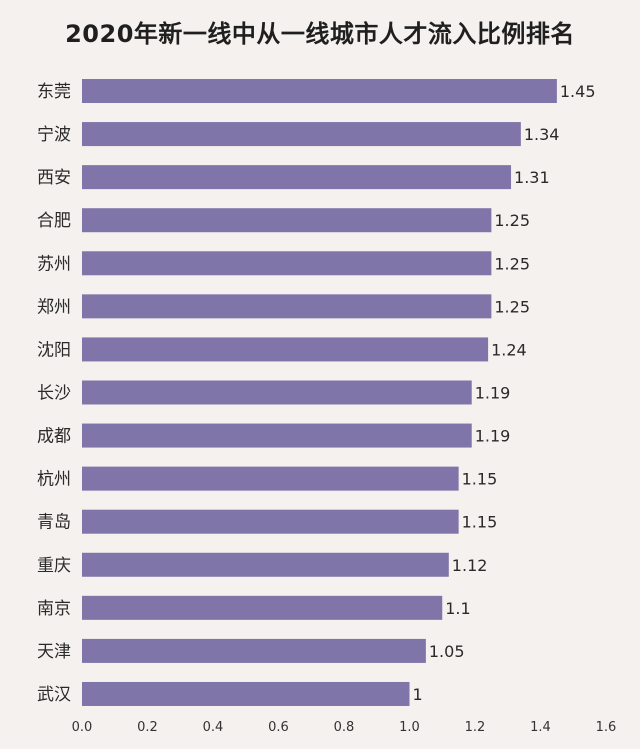 This screenshot has width=640, height=749. Describe the element at coordinates (54, 609) in the screenshot. I see `category-label: 南京` at that location.